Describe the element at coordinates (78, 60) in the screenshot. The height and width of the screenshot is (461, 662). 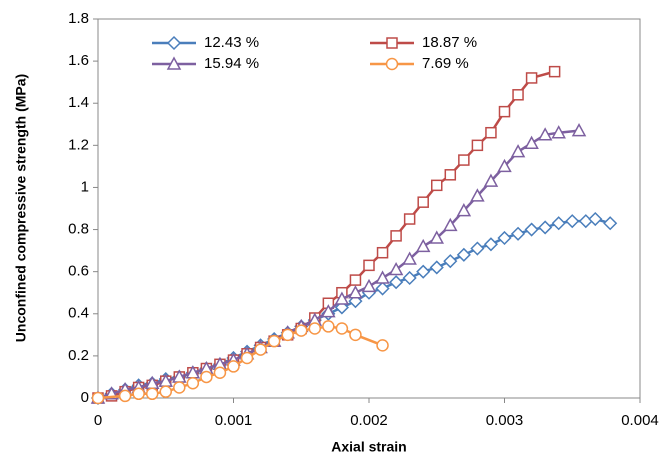
I see `y-tick-label: 1.6` at that location.